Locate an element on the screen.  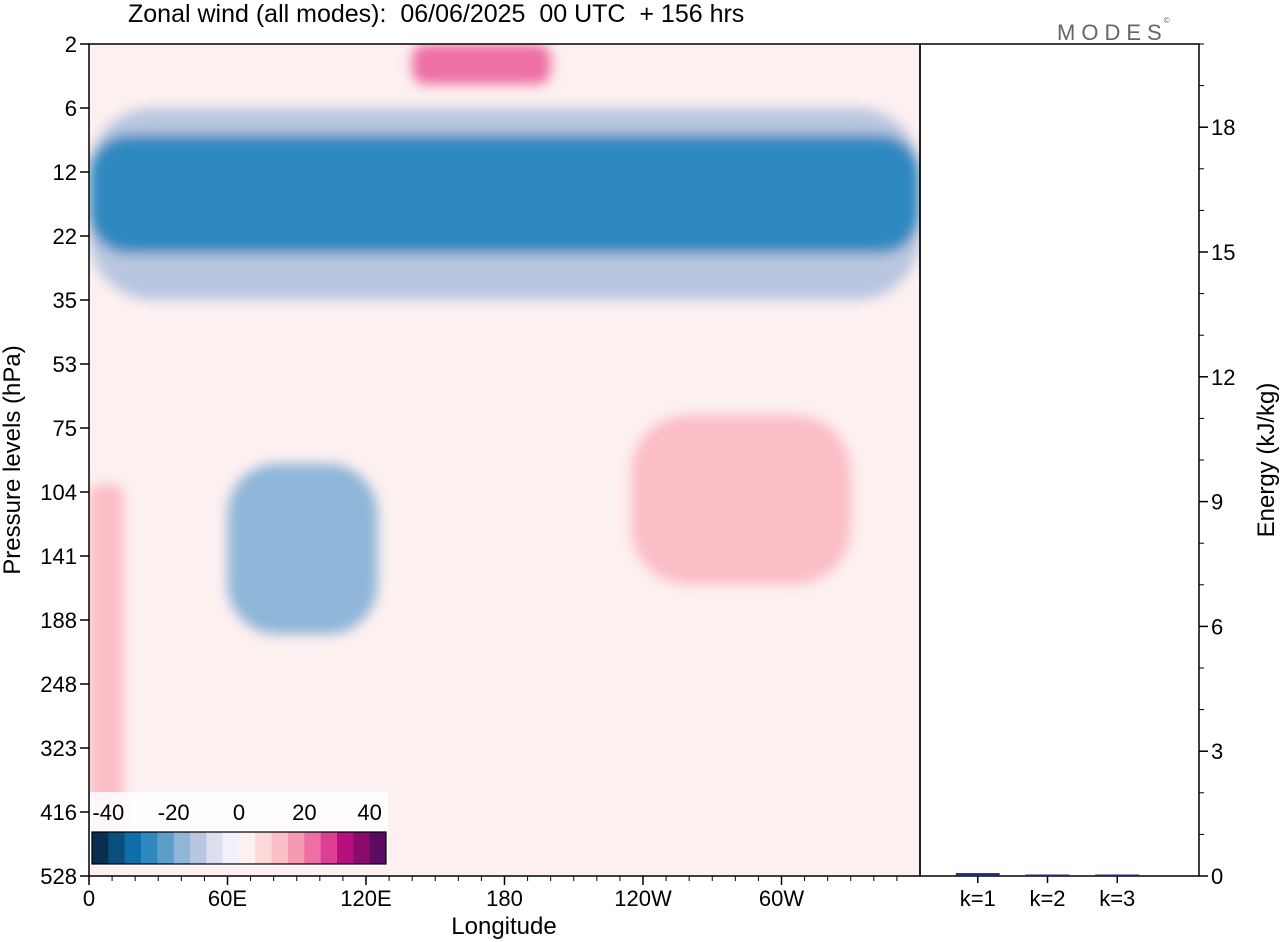
y-tick-label: 12 is located at coordinates (65, 172).